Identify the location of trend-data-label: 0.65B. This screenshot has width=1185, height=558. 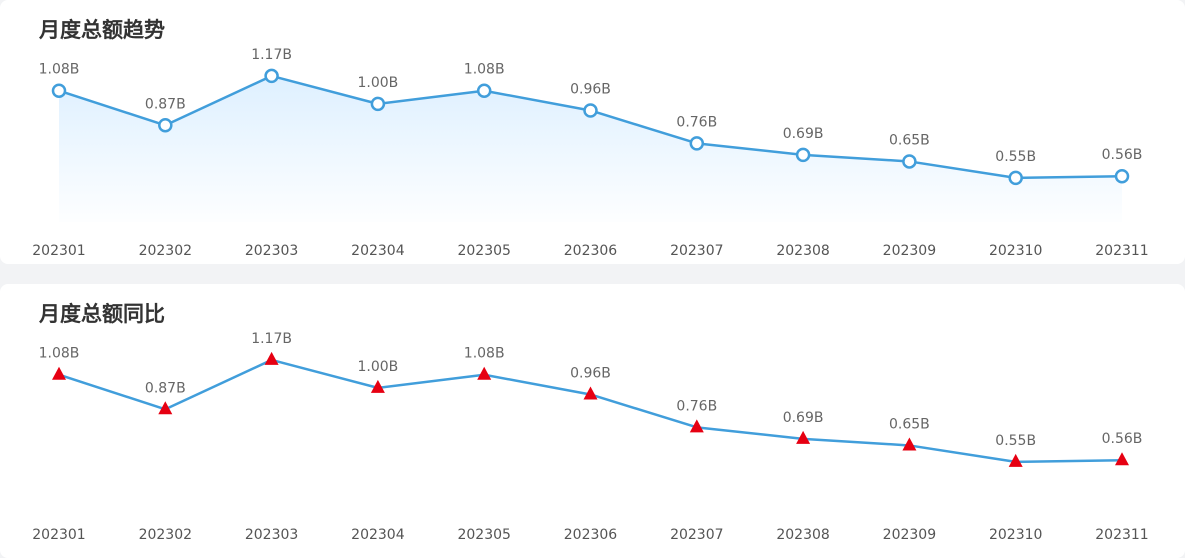
(909, 140).